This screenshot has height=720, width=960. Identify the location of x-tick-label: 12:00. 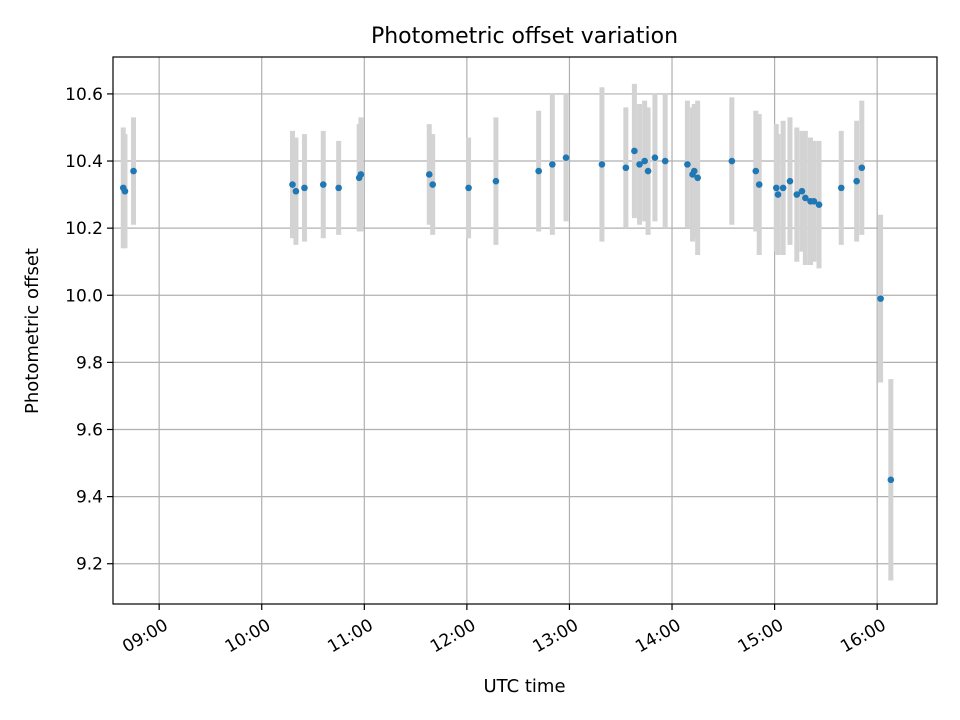
(453, 636).